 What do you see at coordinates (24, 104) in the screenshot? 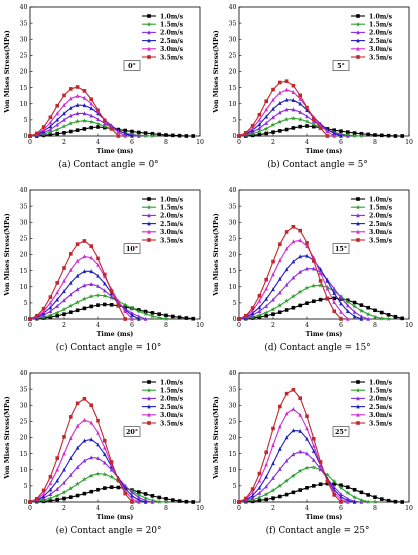
I see `y-tick-label: 10` at bounding box center [24, 104].